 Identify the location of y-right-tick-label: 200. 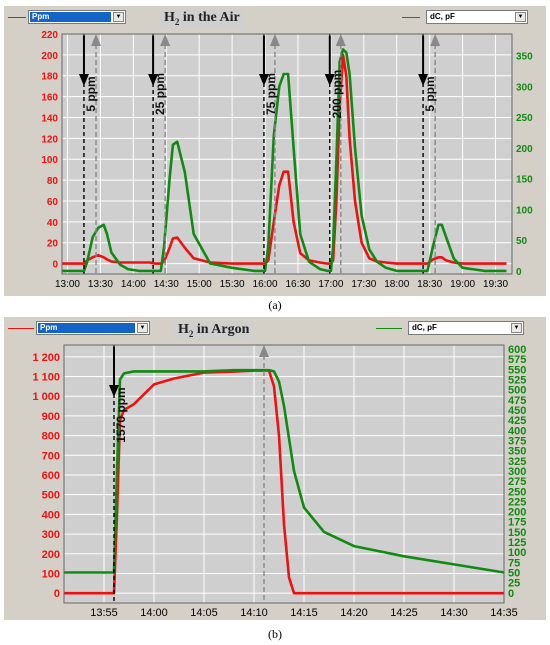
(524, 149).